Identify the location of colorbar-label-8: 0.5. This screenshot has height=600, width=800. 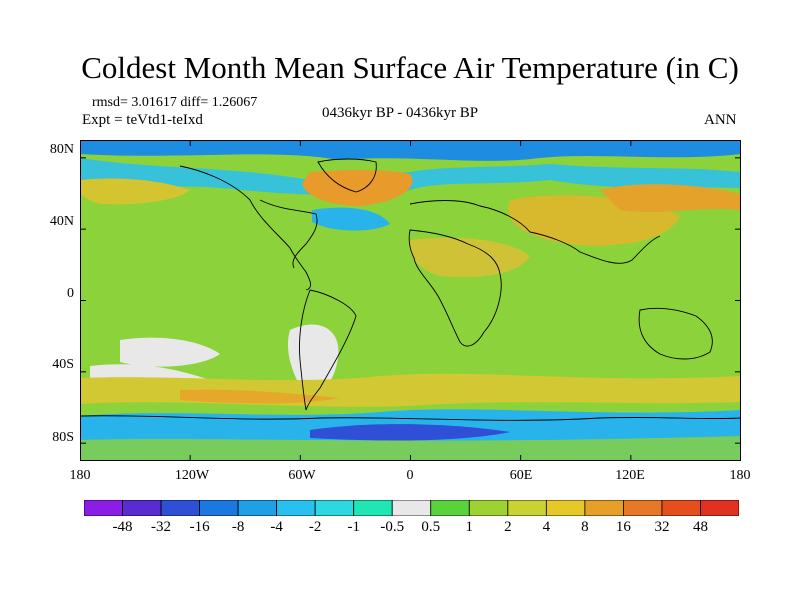
(431, 527).